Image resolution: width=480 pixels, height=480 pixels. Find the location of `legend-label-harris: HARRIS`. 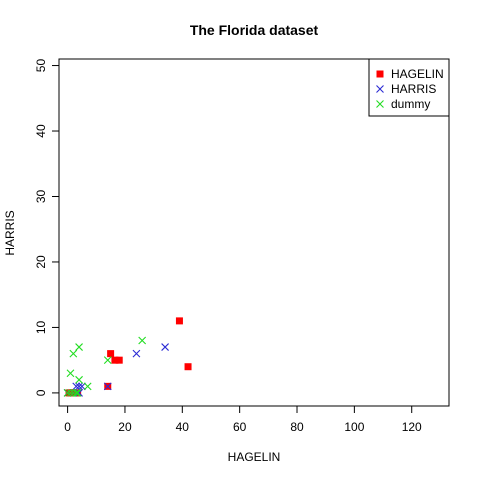

legend-label-harris: HARRIS is located at coordinates (413, 89).